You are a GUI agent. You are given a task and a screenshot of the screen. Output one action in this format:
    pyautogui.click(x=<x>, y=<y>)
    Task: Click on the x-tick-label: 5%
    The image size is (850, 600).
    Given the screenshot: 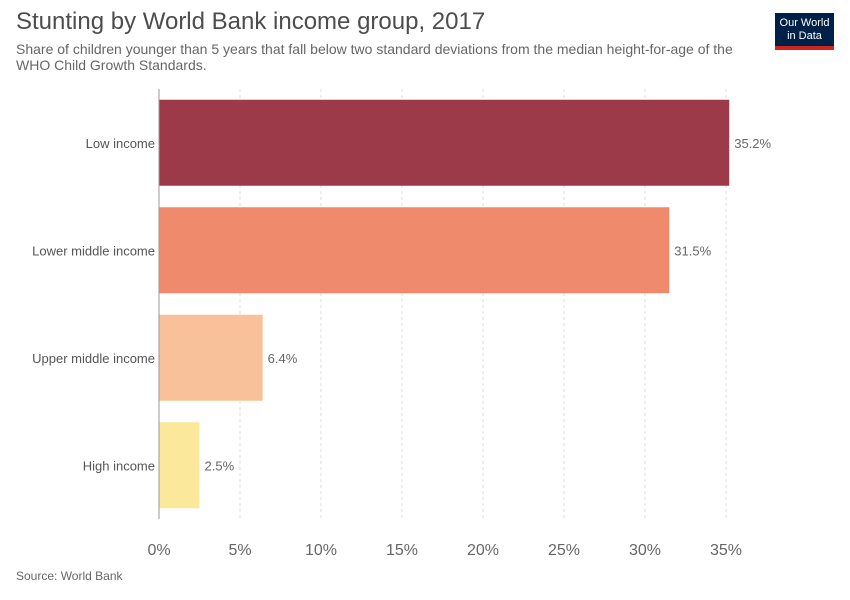 What is the action you would take?
    pyautogui.click(x=239, y=550)
    